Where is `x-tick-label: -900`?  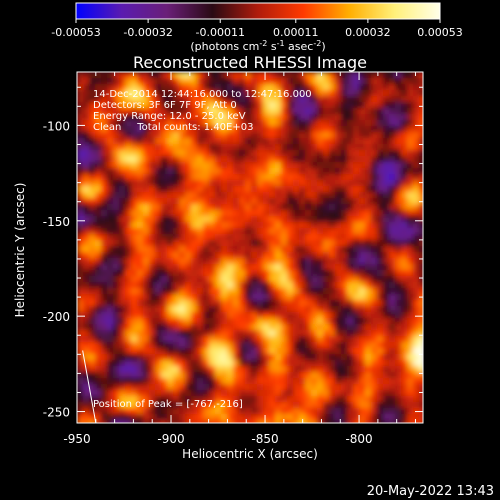
x-tick-label: -900 is located at coordinates (170, 439).